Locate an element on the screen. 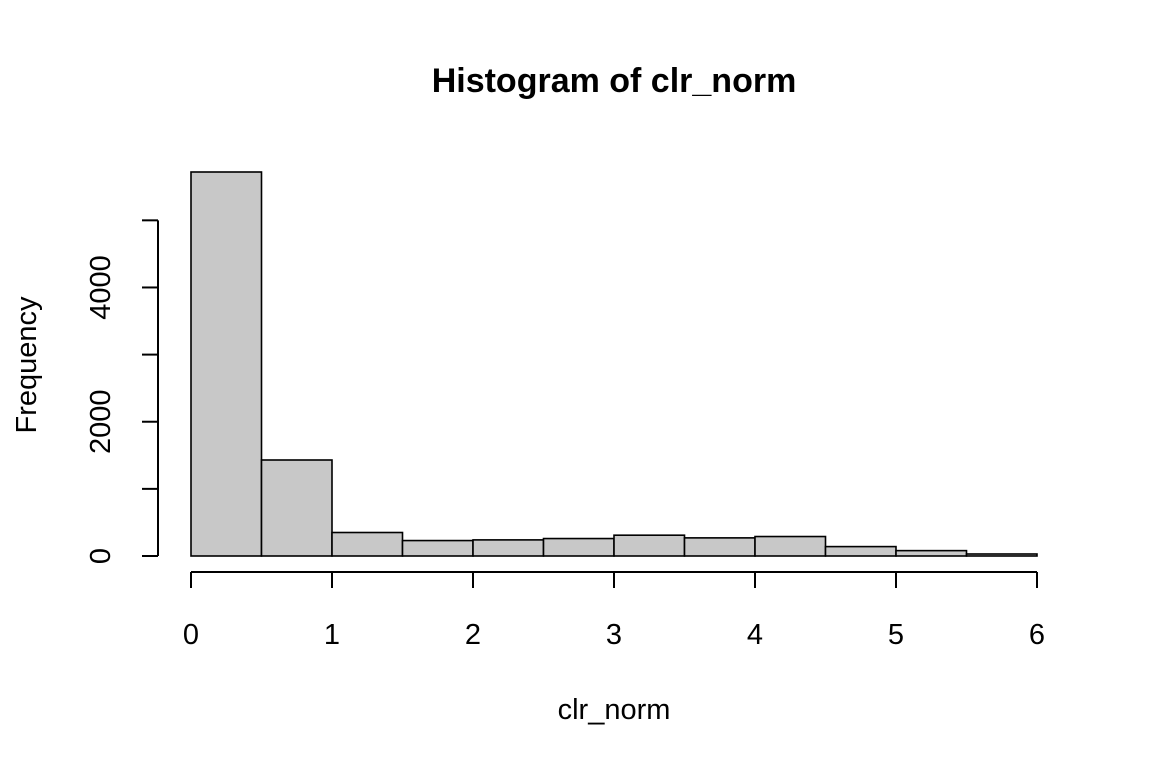 Image resolution: width=1152 pixels, height=768 pixels. x-tick-label-1: 1 is located at coordinates (332, 635).